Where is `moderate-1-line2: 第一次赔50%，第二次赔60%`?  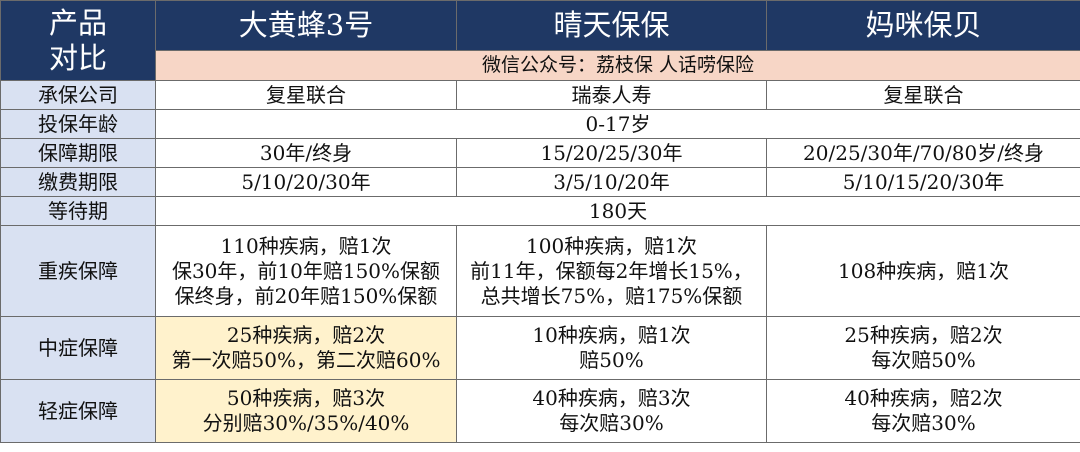
moderate-1-line2: 第一次赔50%，第二次赔60% is located at coordinates (306, 360).